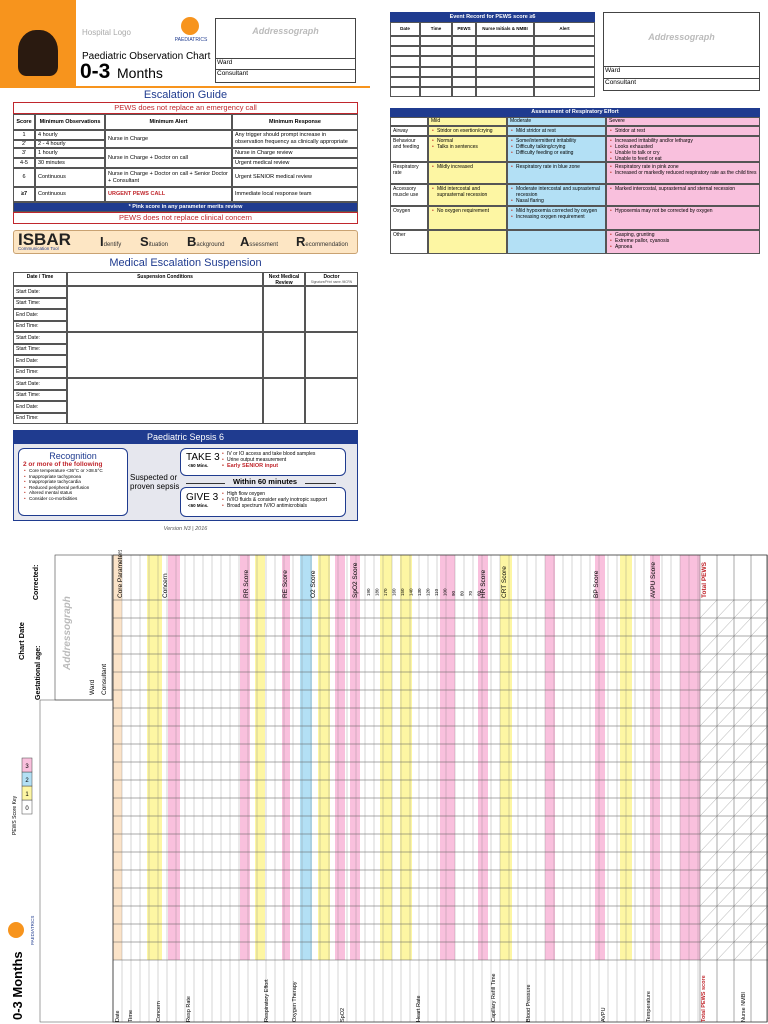  What do you see at coordinates (27, 767) in the screenshot?
I see `key-value: 3` at bounding box center [27, 767].